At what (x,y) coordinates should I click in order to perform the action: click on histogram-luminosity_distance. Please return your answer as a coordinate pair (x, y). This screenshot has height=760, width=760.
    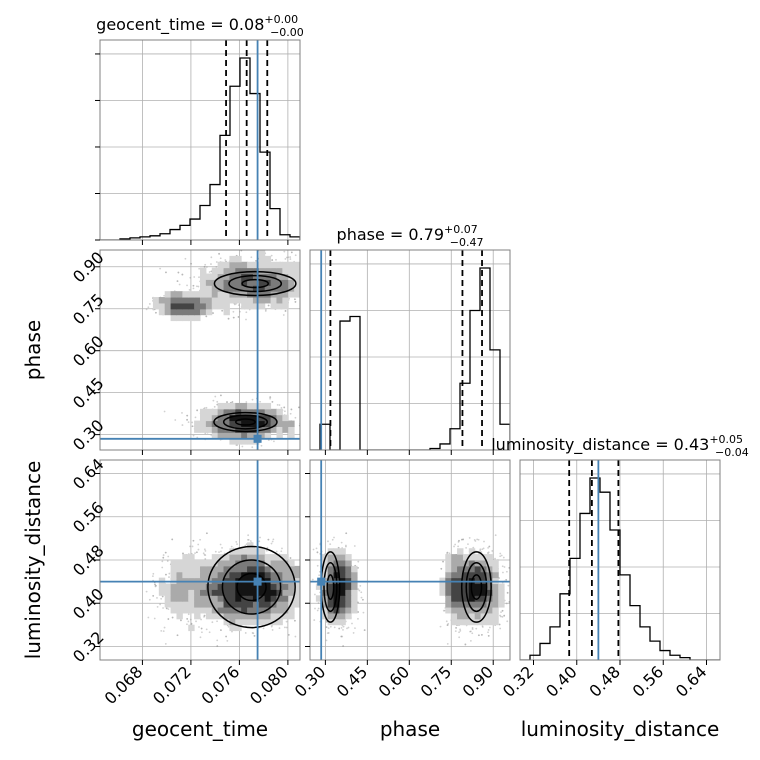
    Looking at the image, I should click on (620, 568).